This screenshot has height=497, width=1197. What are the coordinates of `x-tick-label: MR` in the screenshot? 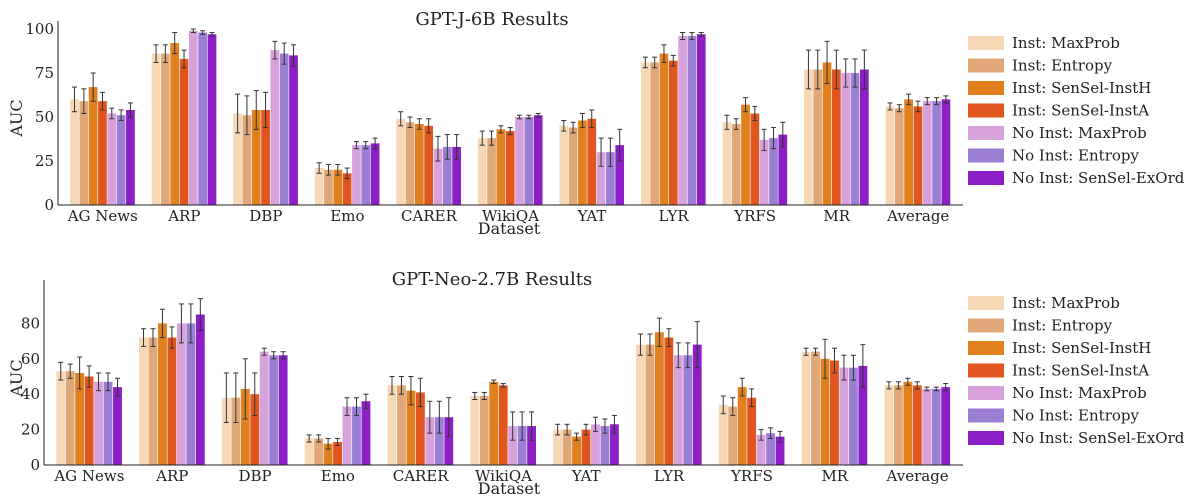 It's located at (834, 476).